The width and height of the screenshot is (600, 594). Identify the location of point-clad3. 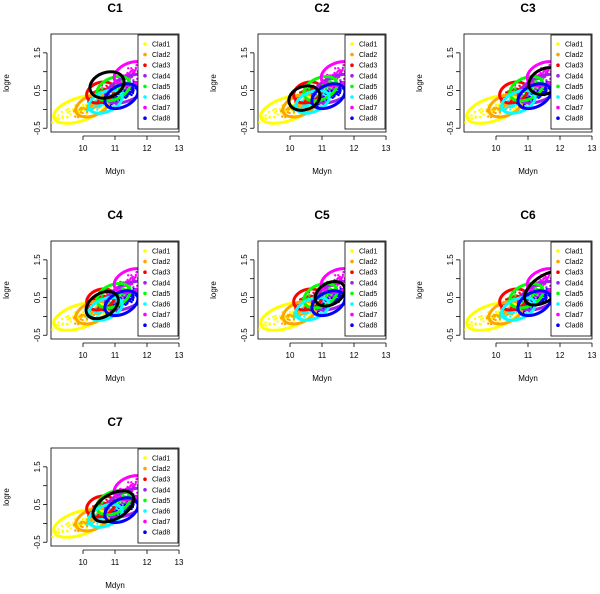
(519, 292).